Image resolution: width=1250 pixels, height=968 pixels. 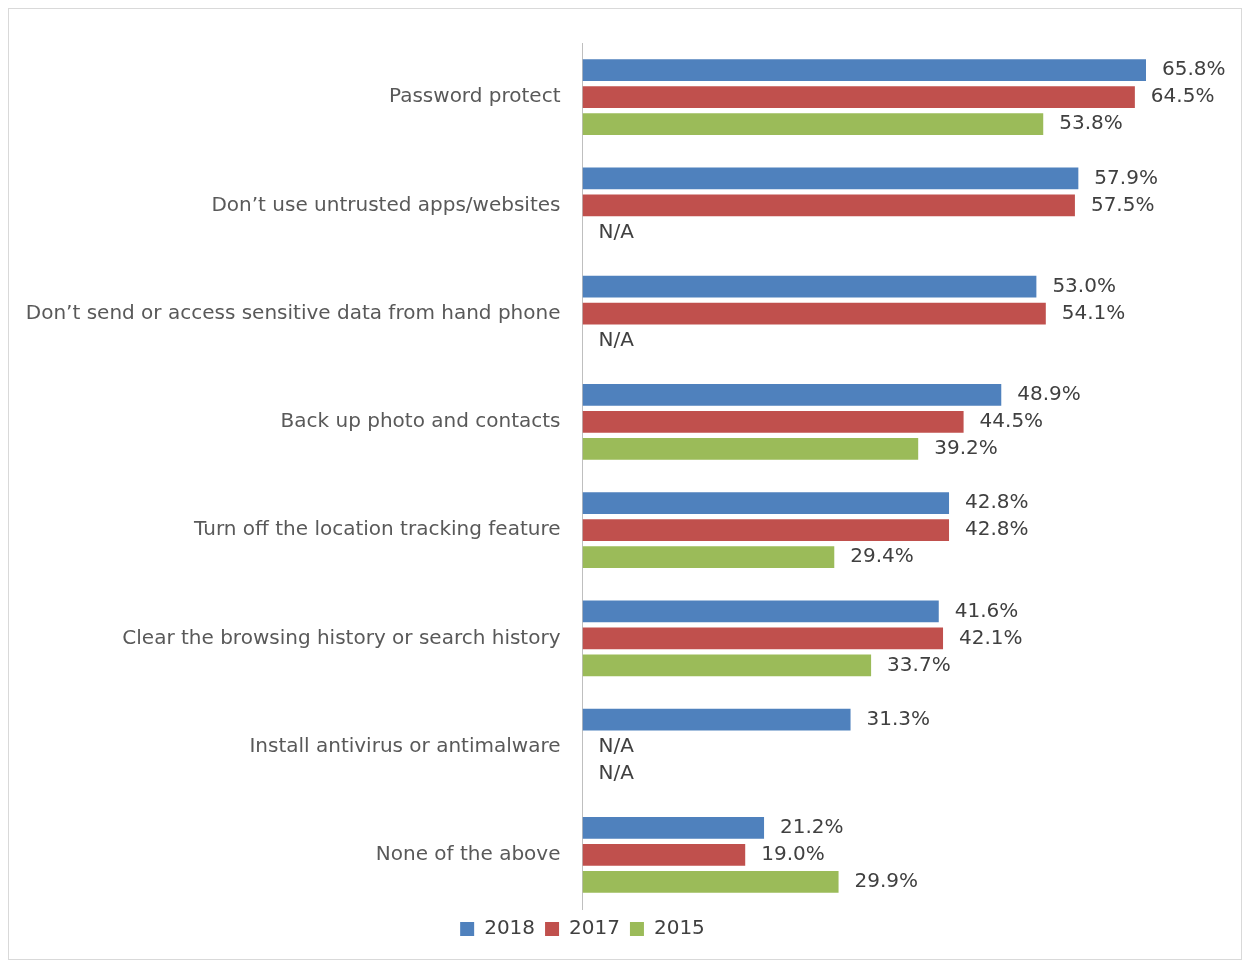 I want to click on legend-label: 2017, so click(x=594, y=927).